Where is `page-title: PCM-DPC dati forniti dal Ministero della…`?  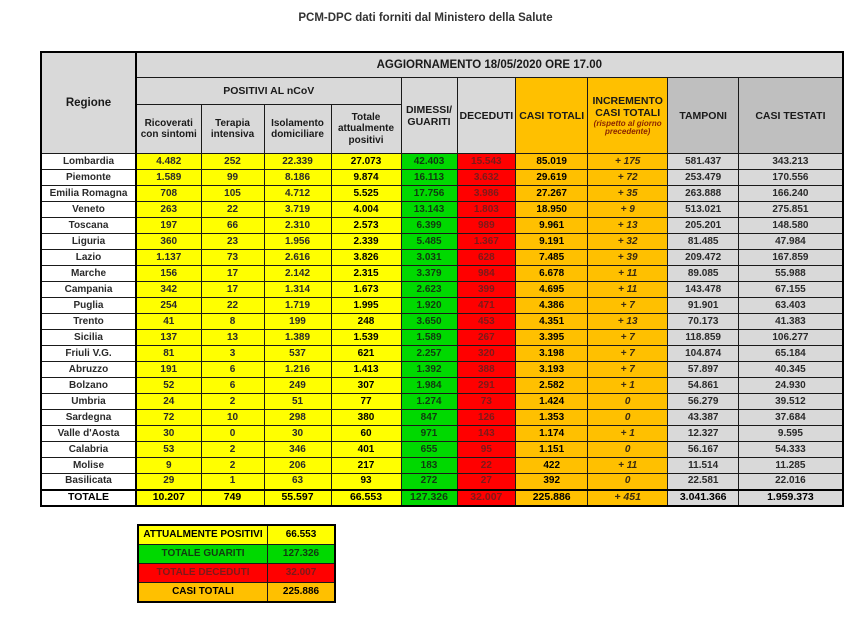
page-title: PCM-DPC dati forniti dal Ministero della… is located at coordinates (425, 18).